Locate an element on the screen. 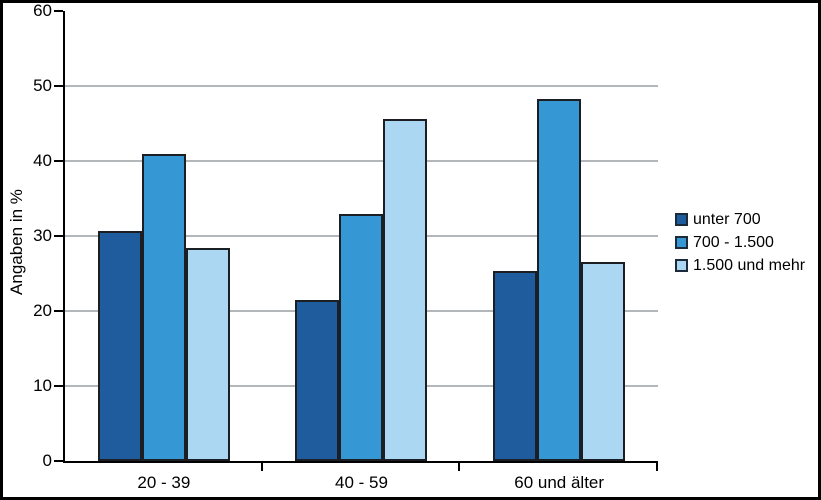 The image size is (821, 500). y-tick-label: 30 is located at coordinates (42, 235).